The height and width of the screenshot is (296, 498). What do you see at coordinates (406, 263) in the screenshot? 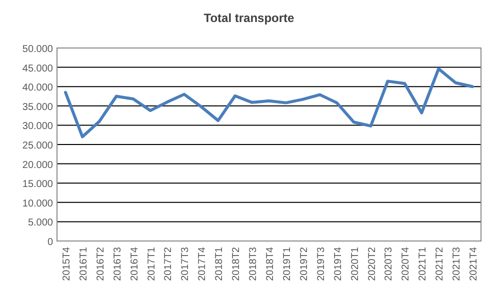
I see `x-tick-label: 2020T4` at bounding box center [406, 263].